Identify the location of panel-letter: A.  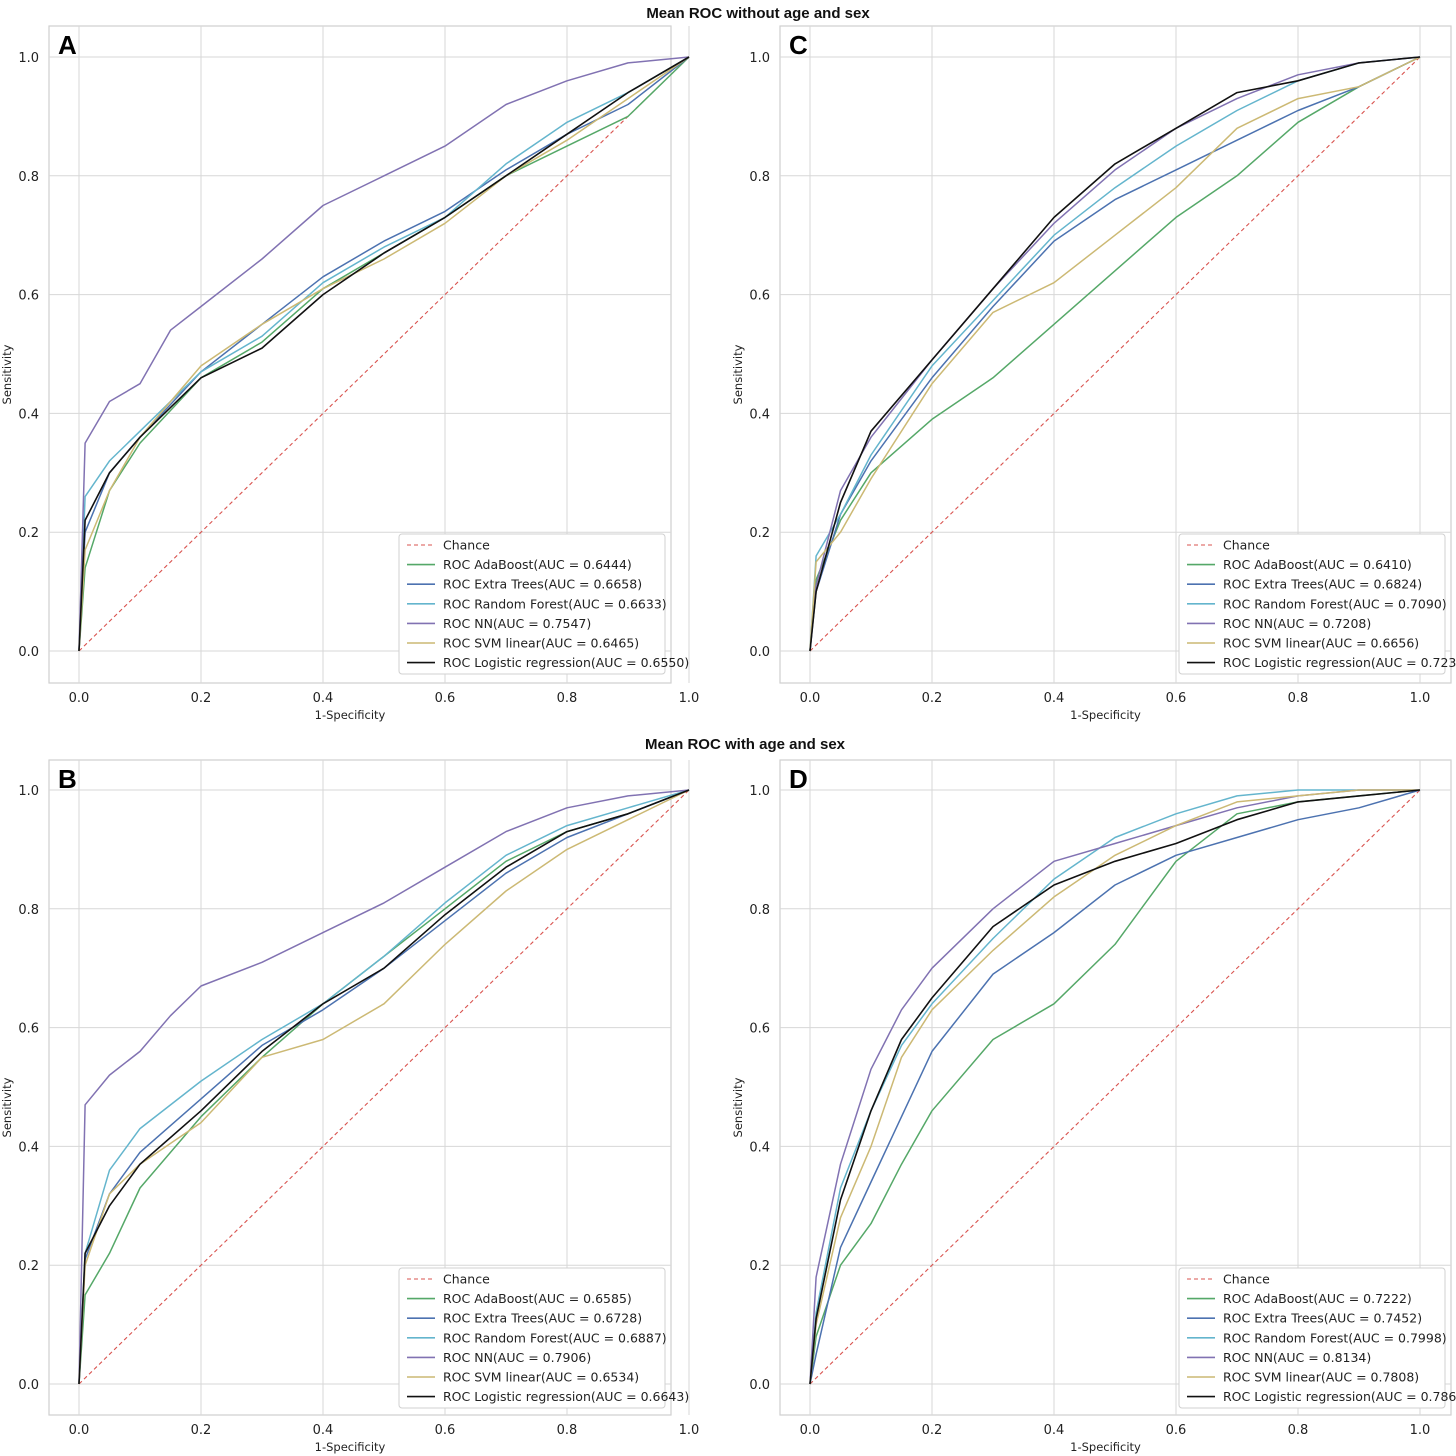
(67, 45).